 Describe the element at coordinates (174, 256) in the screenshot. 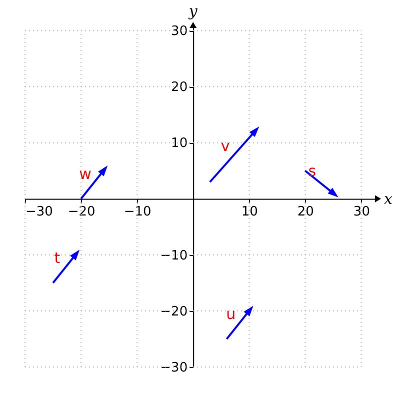

I see `y-tick-label: −10` at that location.